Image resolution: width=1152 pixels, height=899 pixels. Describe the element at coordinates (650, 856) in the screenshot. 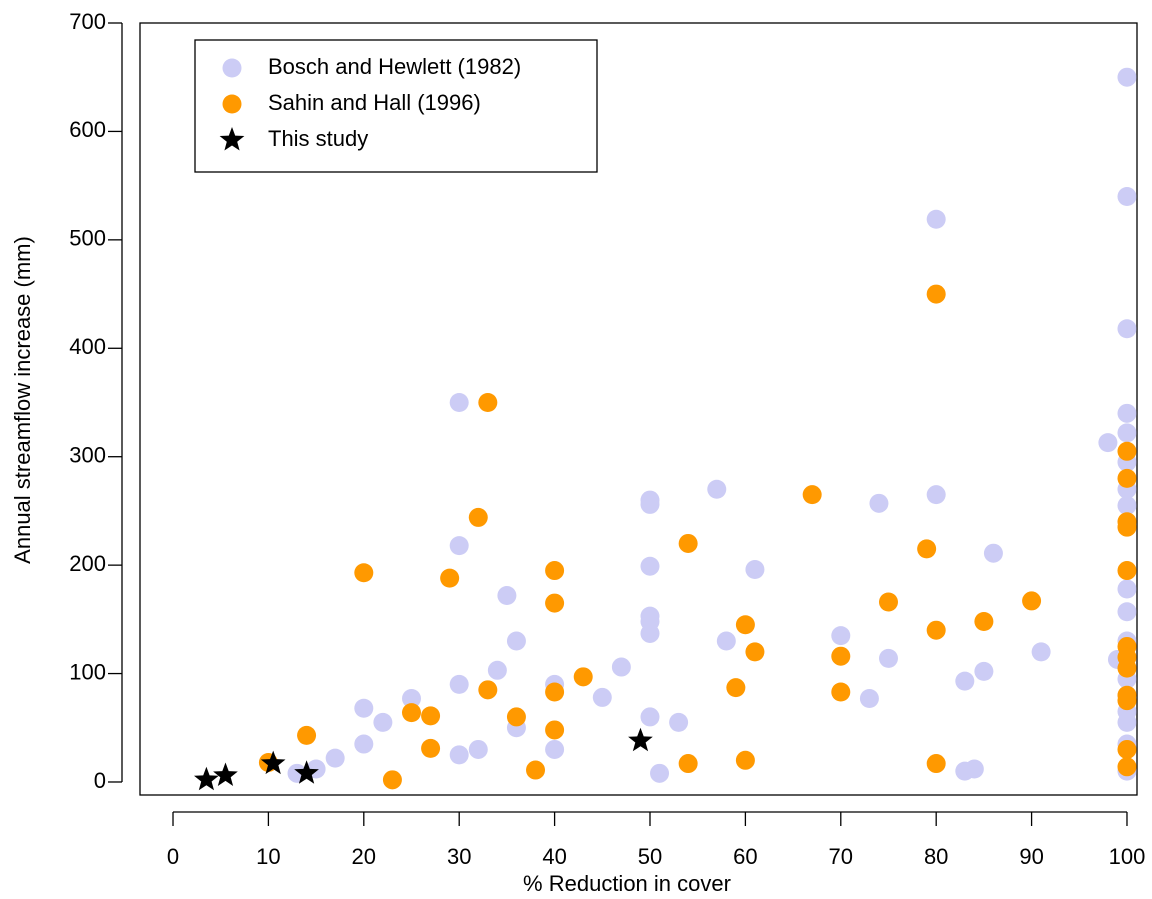

I see `x-tick-label: 50` at that location.